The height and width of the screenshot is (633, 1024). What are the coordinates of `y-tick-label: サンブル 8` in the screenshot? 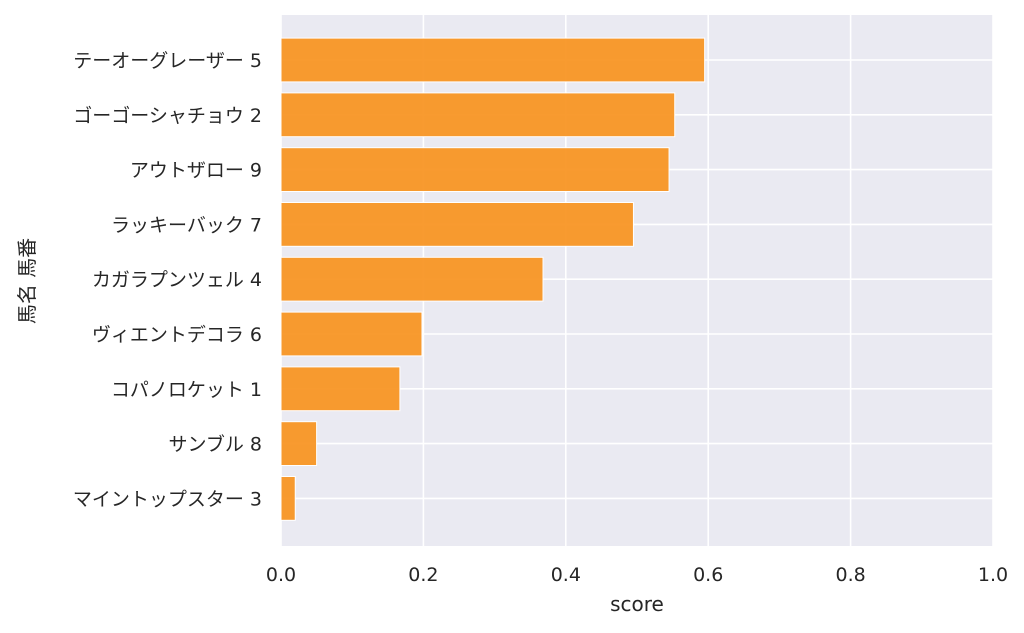 It's located at (215, 444).